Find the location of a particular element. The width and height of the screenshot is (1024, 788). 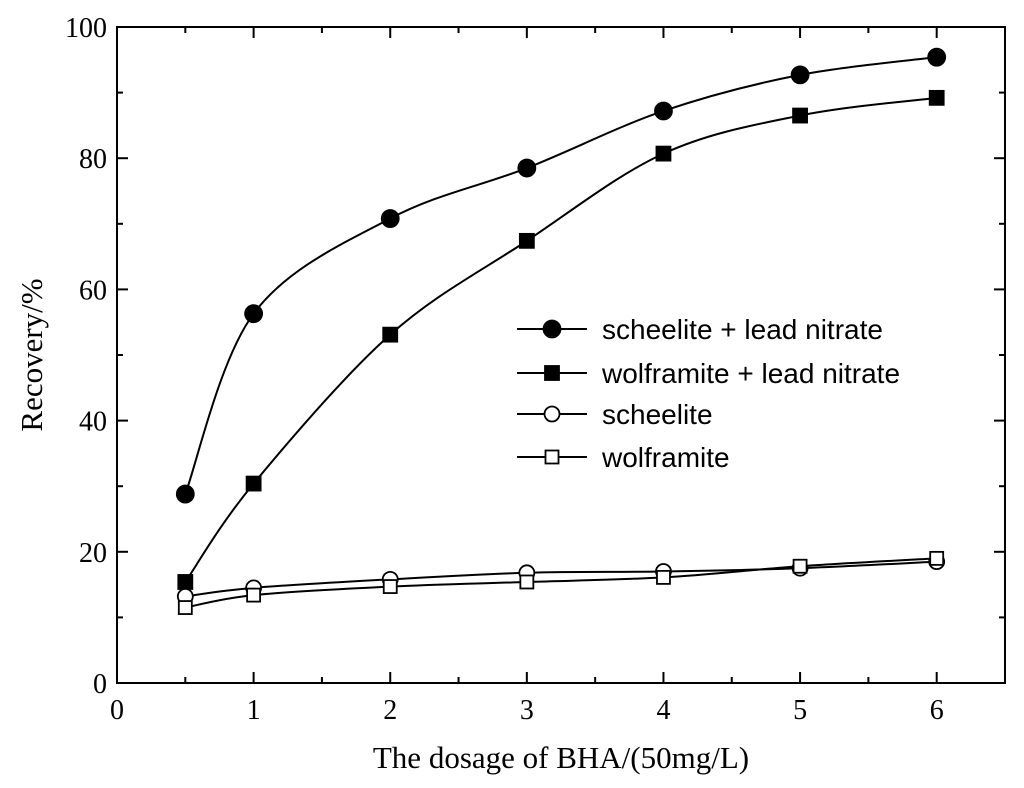

x-axis-title: The dosage of BHA/(50mg/L) is located at coordinates (561, 757).